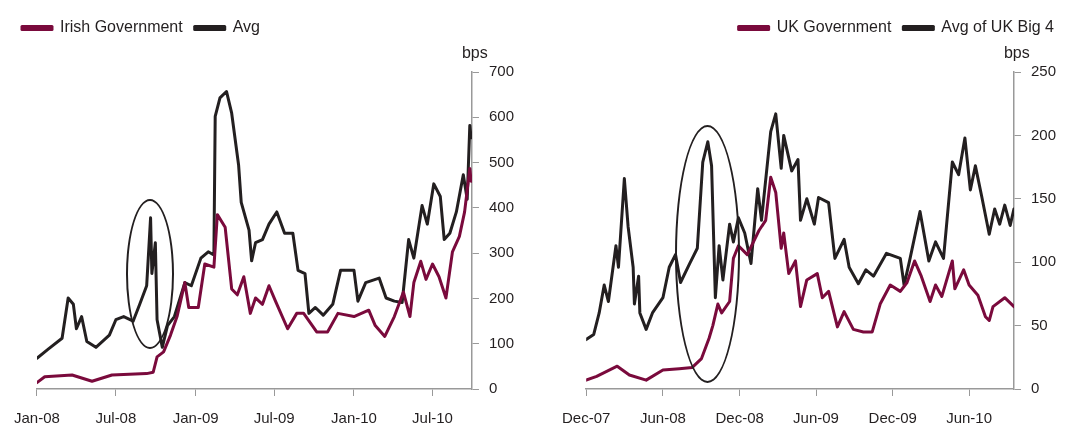 Image resolution: width=1072 pixels, height=446 pixels. What do you see at coordinates (739, 418) in the screenshot?
I see `x-tick-label: Dec-08` at bounding box center [739, 418].